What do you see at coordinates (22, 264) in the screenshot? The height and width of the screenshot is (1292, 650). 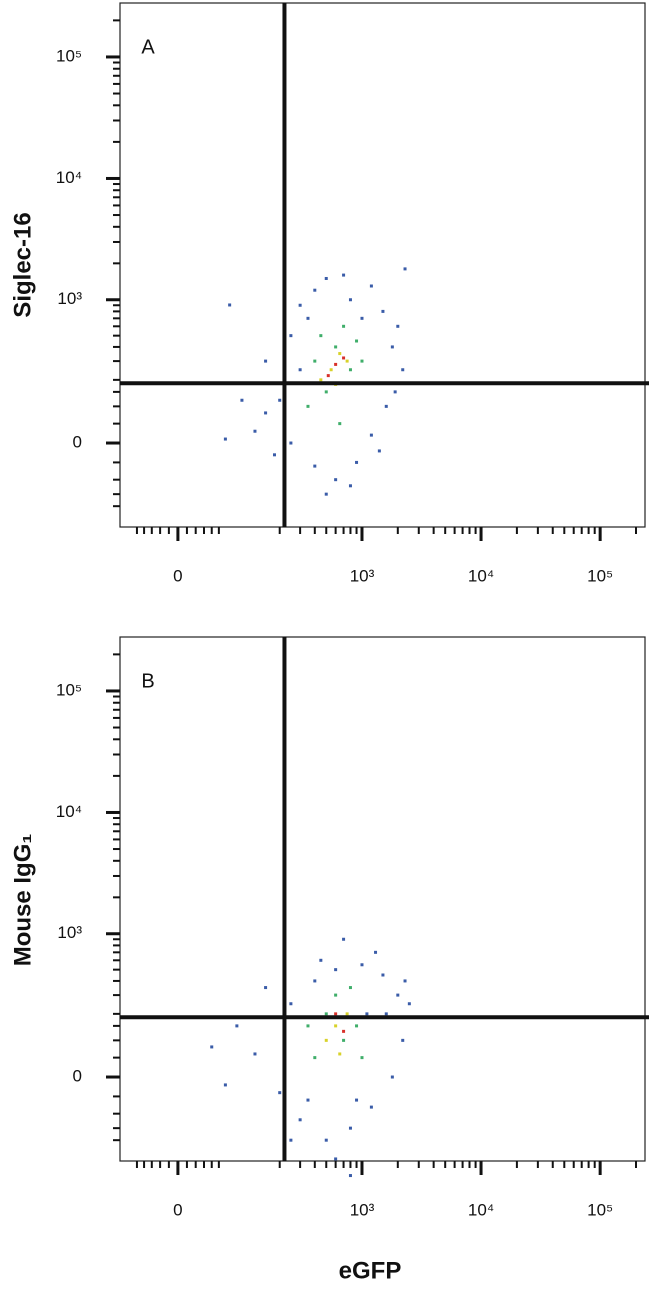 I see `y-axis-title: Siglec-16` at bounding box center [22, 264].